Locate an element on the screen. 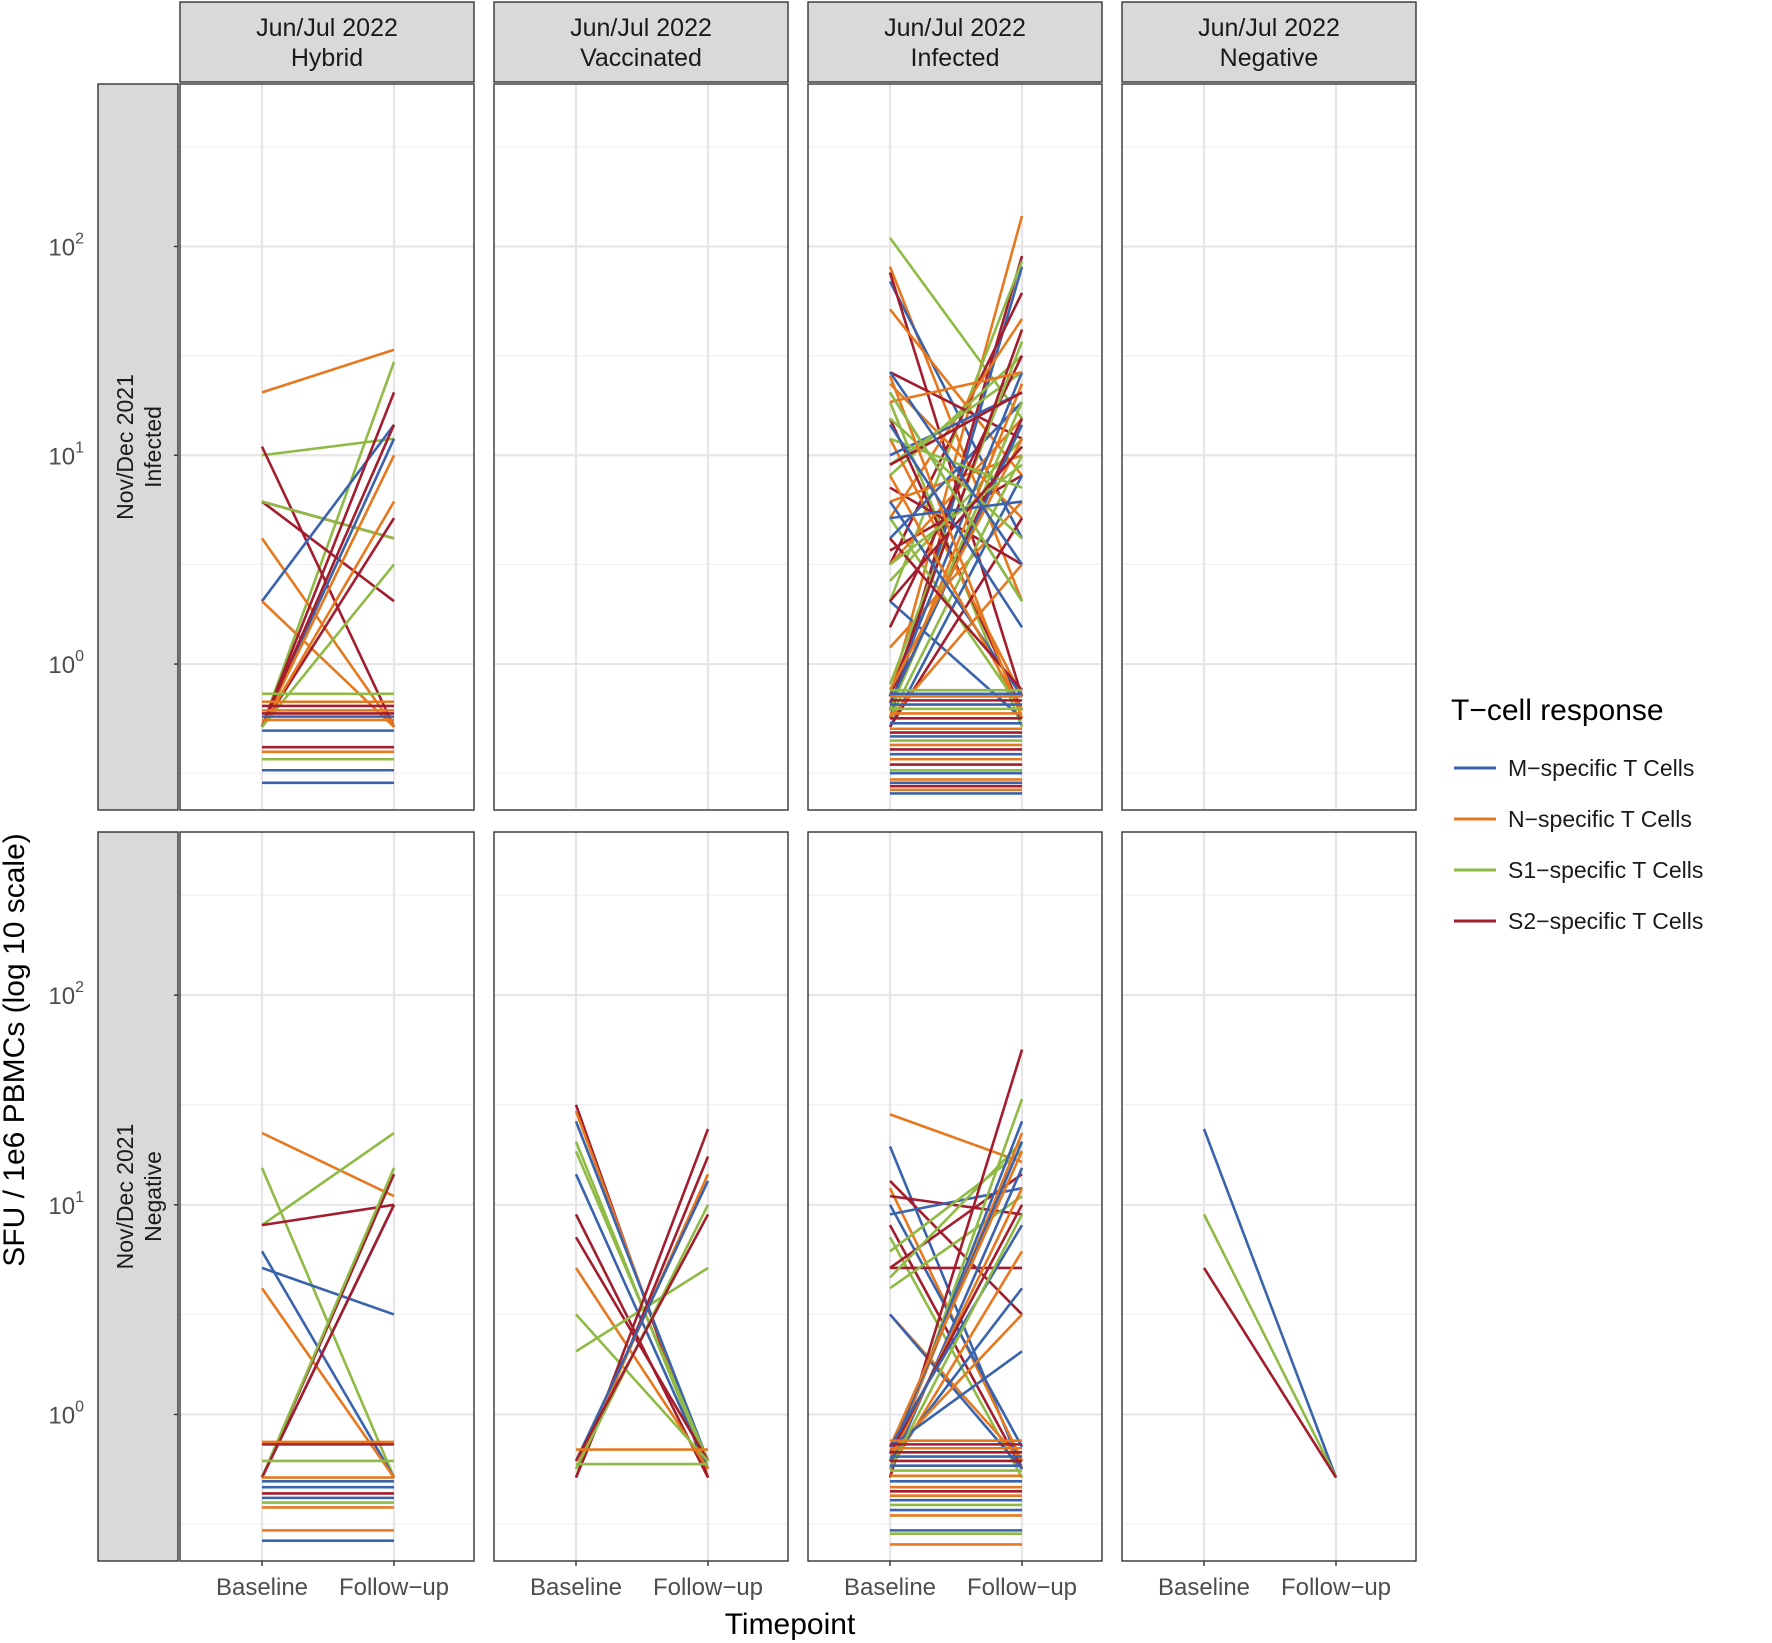 This screenshot has height=1643, width=1772. legend-item: S1−specific T Cells is located at coordinates (1578, 870).